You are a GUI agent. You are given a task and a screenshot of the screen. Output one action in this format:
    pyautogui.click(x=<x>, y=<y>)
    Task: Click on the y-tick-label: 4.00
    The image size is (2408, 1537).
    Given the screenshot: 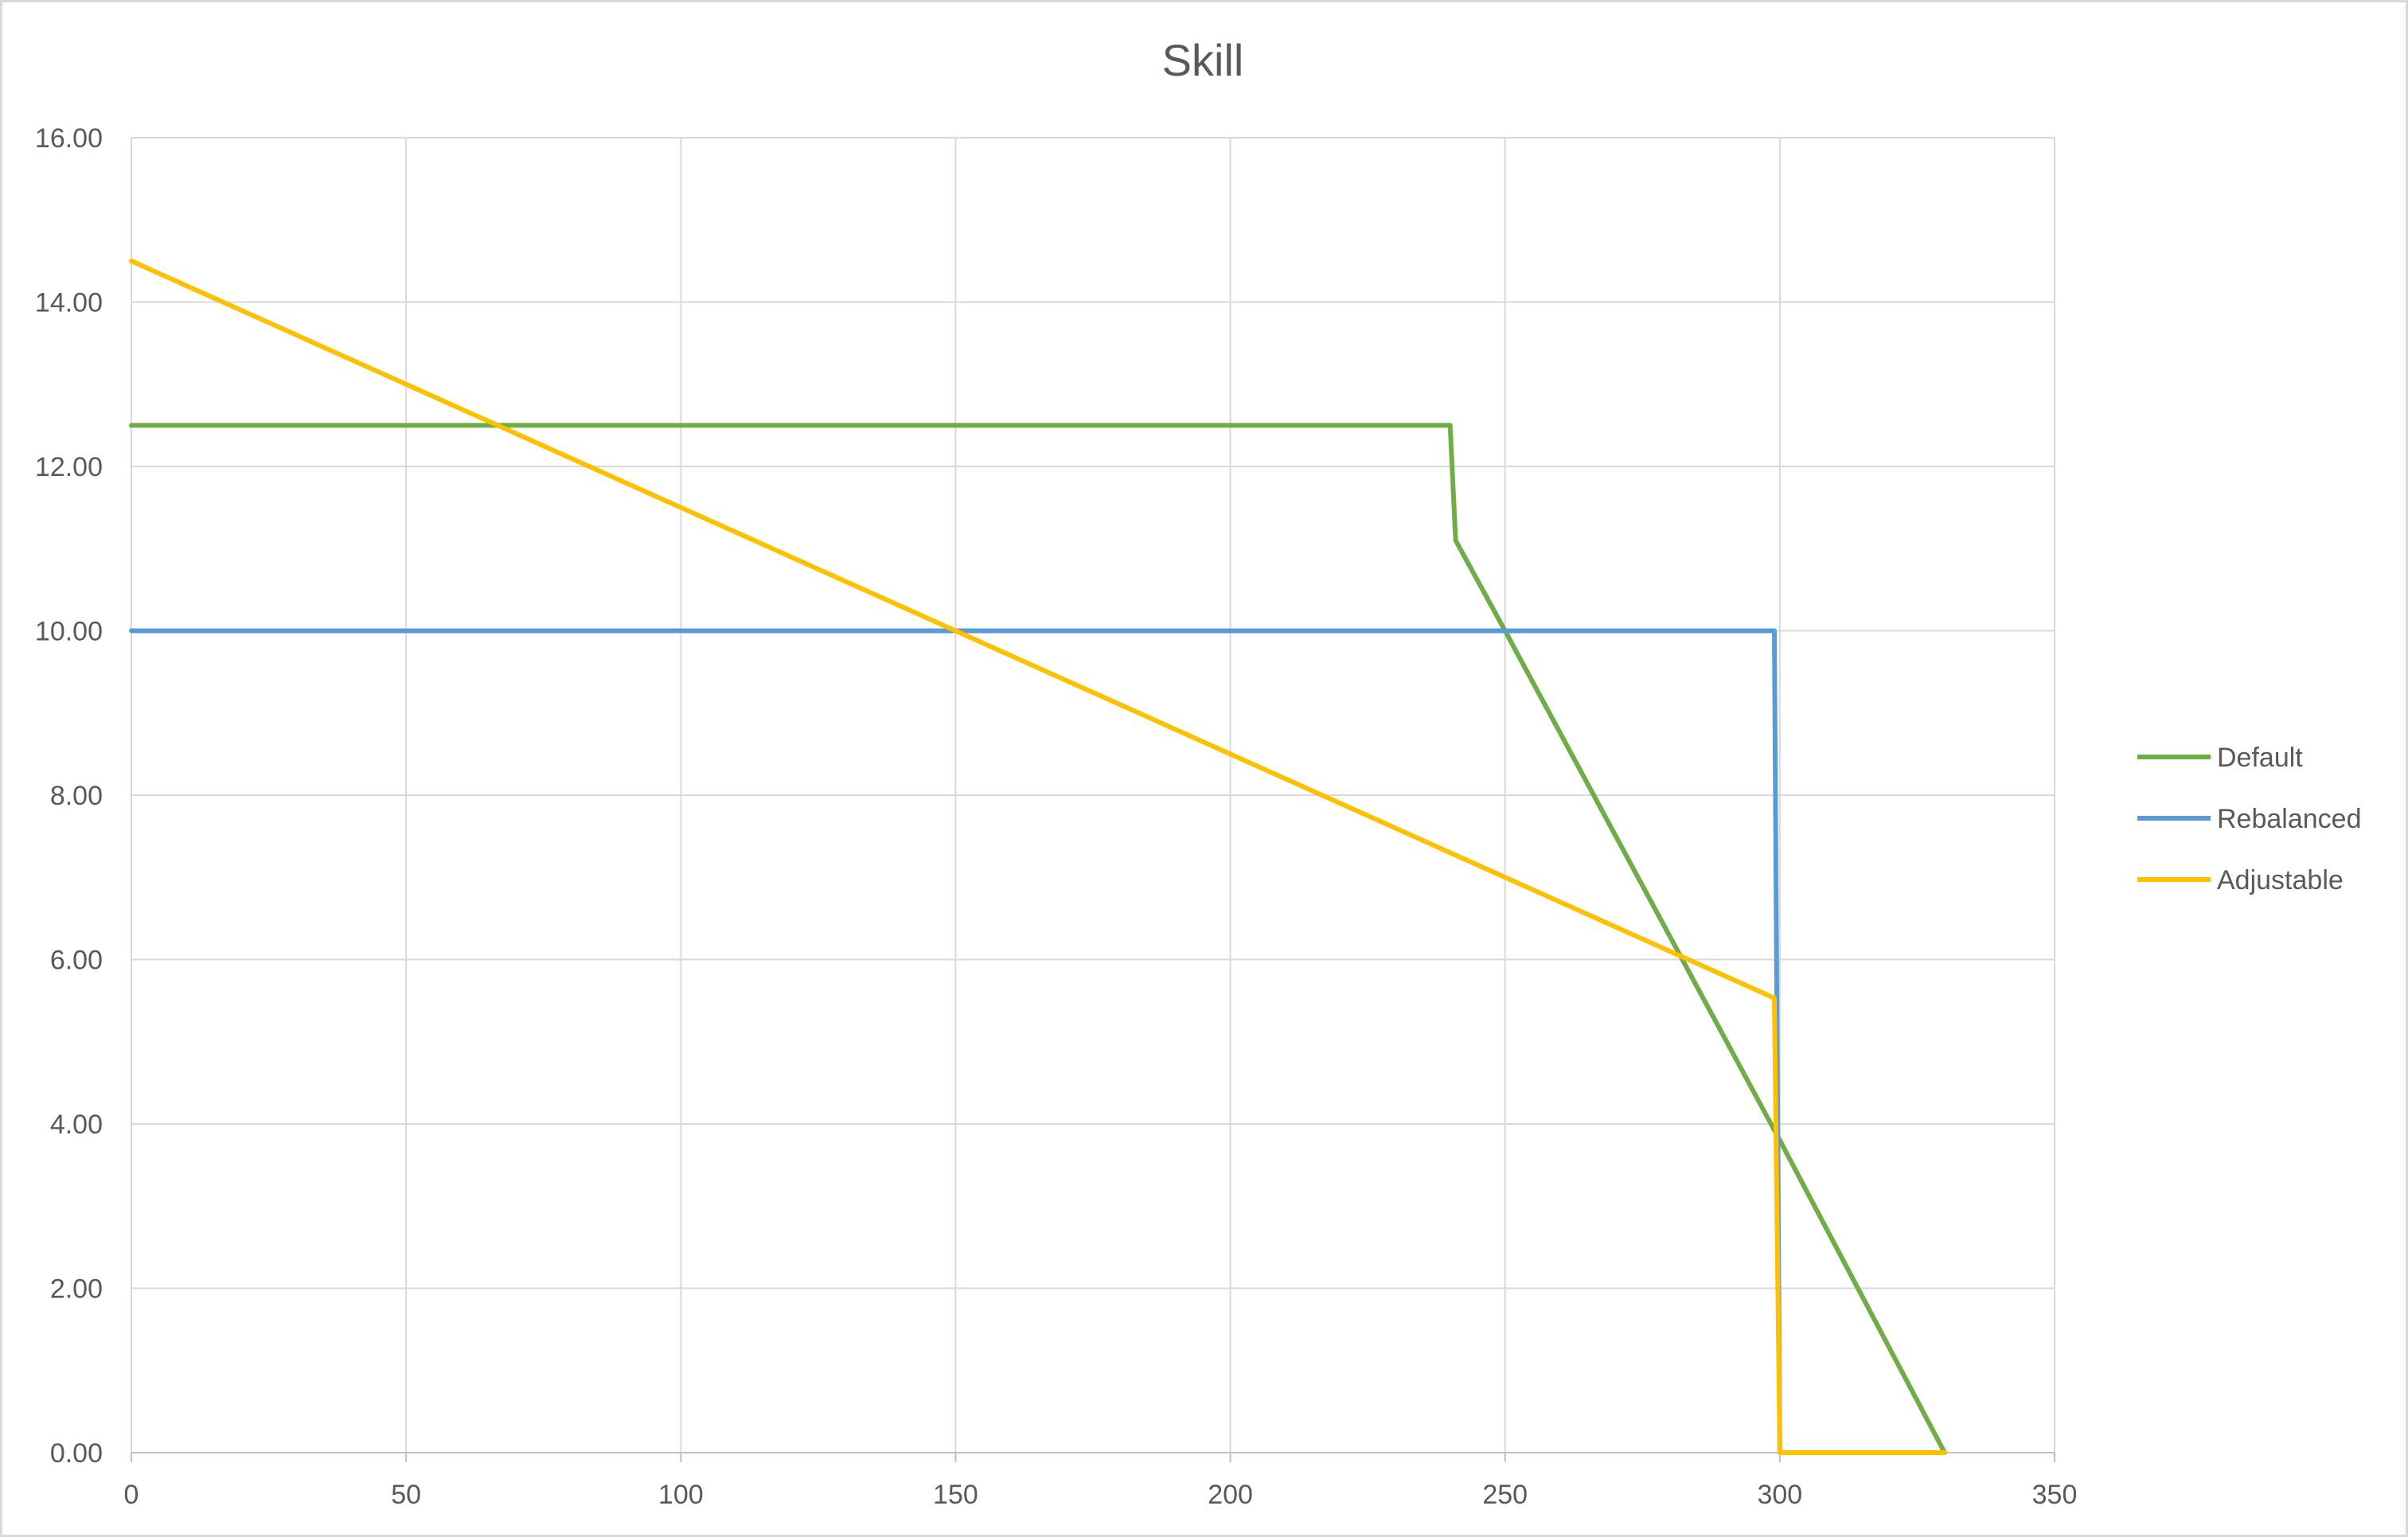 What is the action you would take?
    pyautogui.click(x=76, y=1125)
    